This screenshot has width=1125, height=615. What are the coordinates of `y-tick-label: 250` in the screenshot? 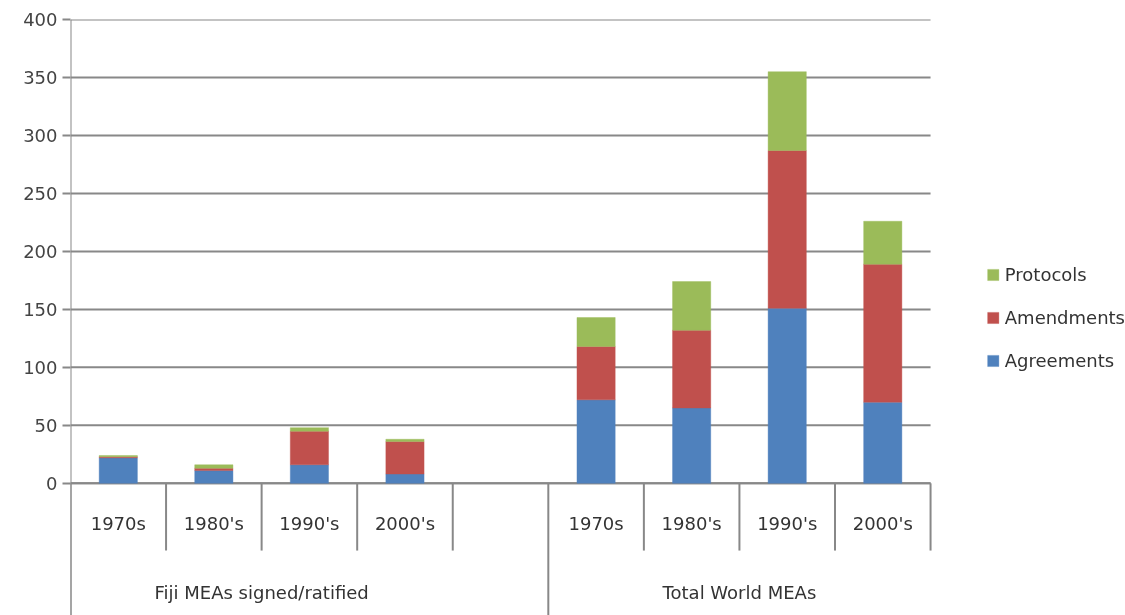 It's located at (40, 193).